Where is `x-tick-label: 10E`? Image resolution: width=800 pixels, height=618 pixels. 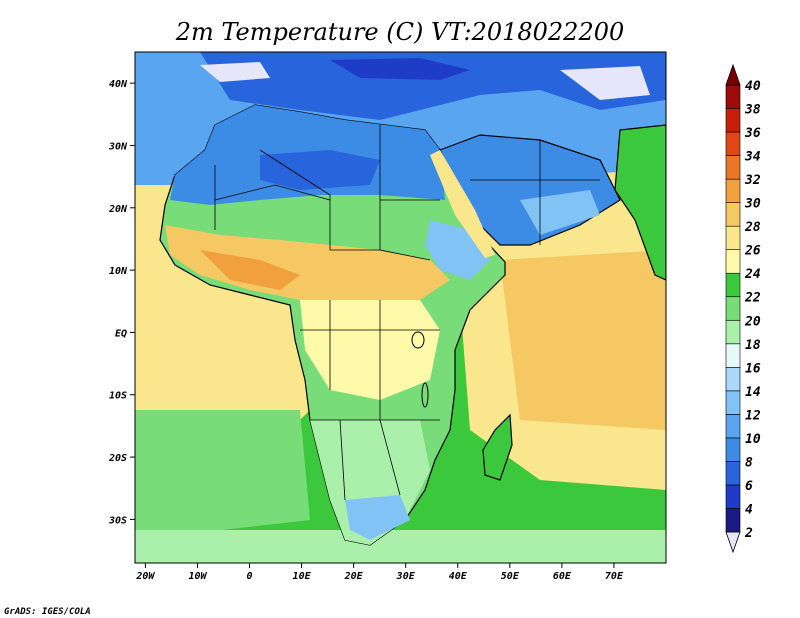
x-tick-label: 10E is located at coordinates (302, 576).